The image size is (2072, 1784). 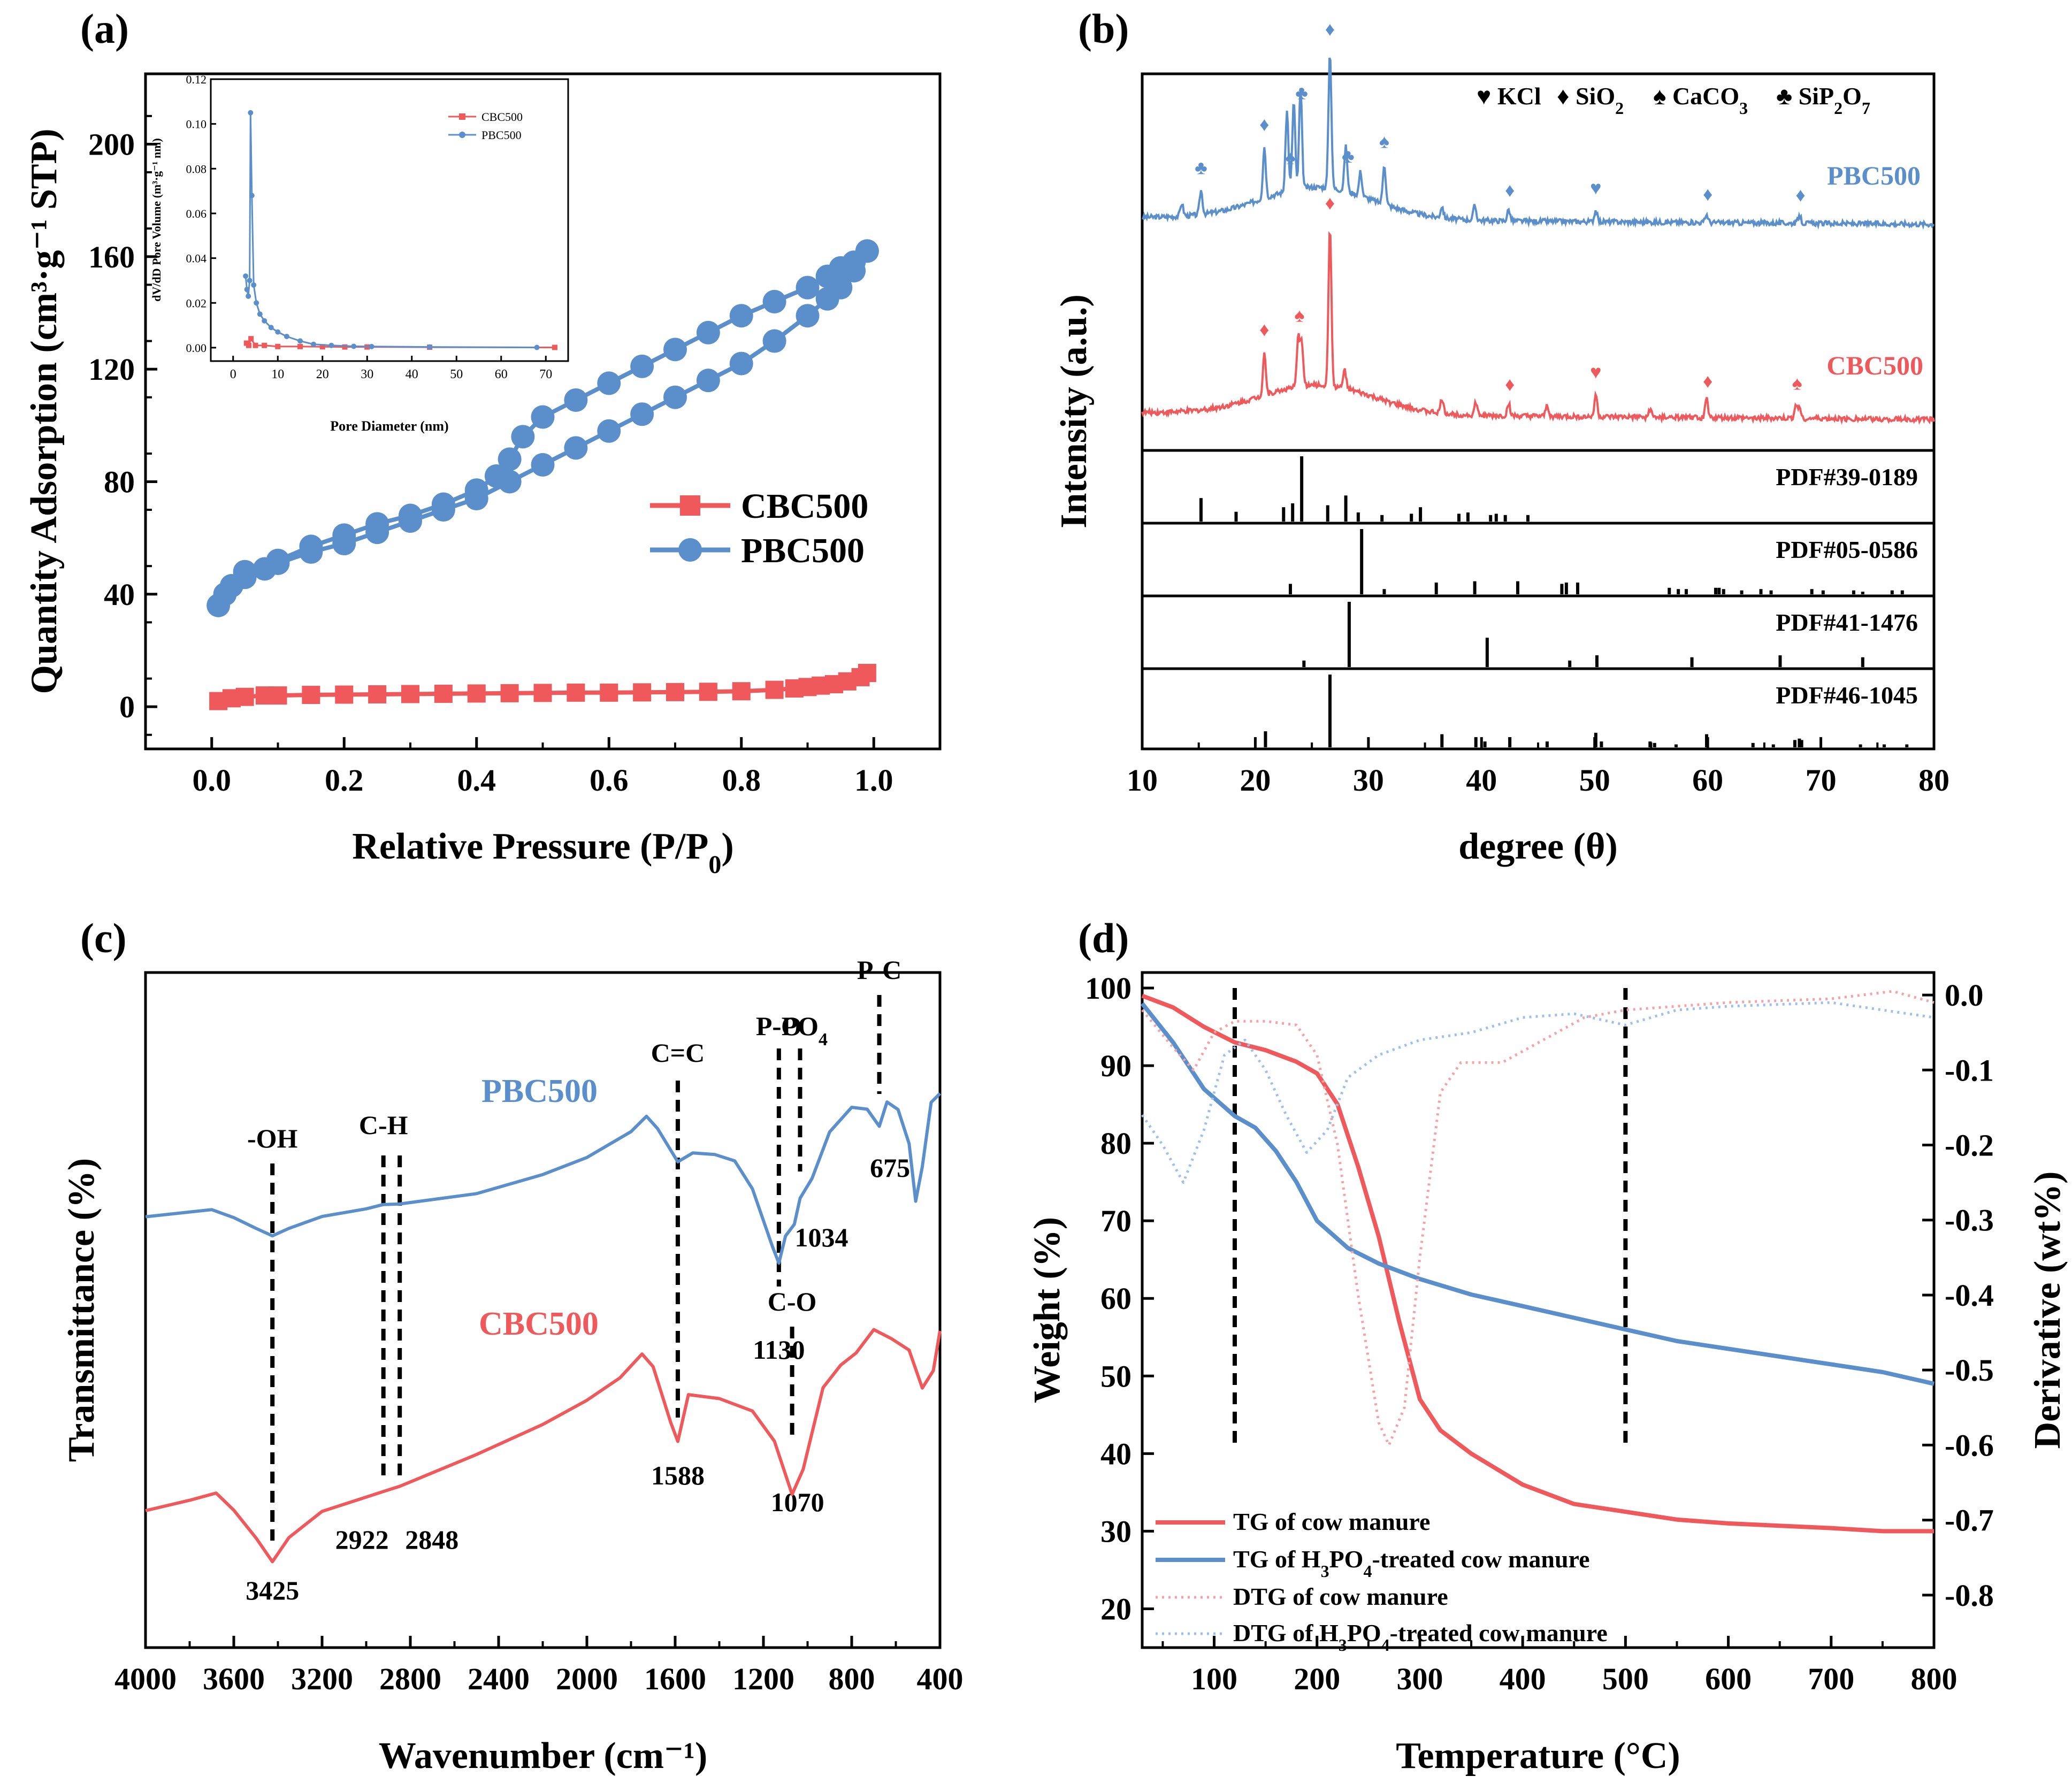 I want to click on panel-a-xlabel-main: Relative Pressure (P/P, so click(x=530, y=846).